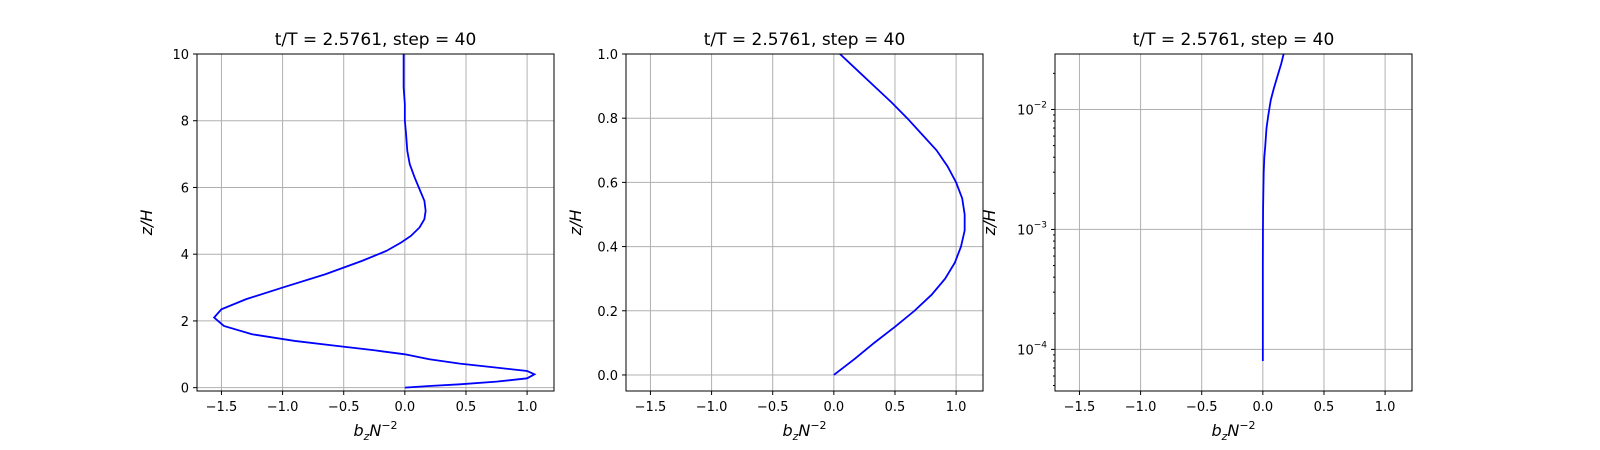  I want to click on y-tick-label: 2, so click(185, 322).